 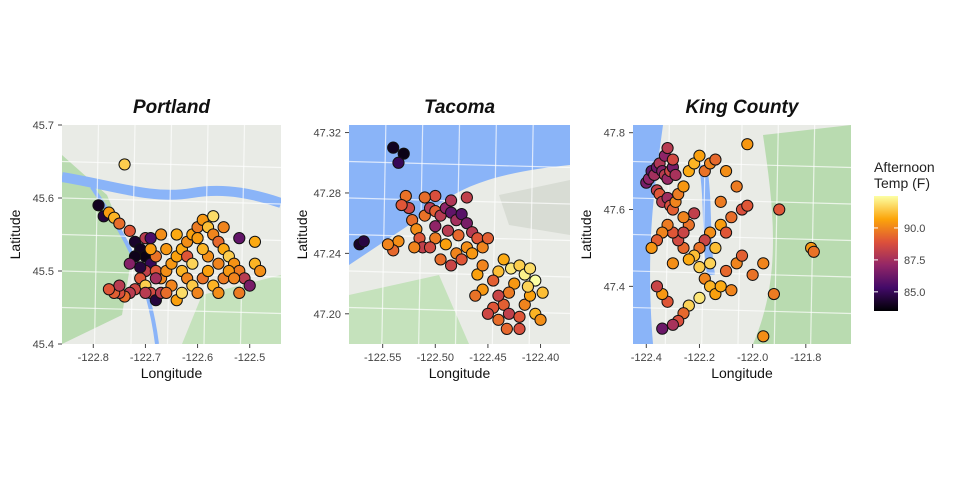 I want to click on map-background, so click(x=459, y=234).